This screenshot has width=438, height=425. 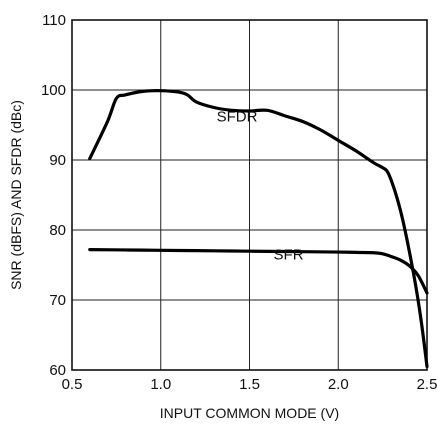 I want to click on x-tick-label: 2.5, so click(x=427, y=384).